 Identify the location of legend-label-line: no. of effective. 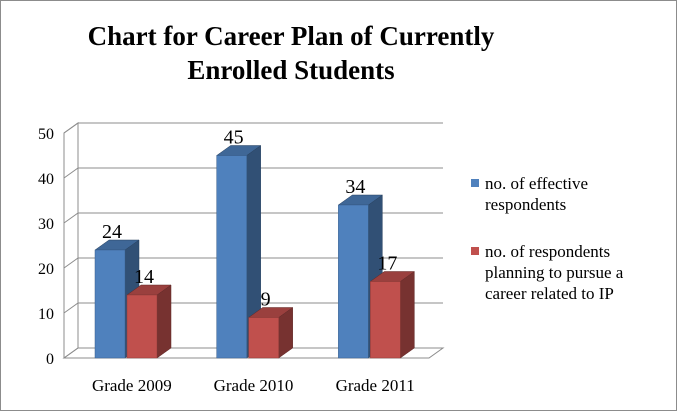
(537, 183).